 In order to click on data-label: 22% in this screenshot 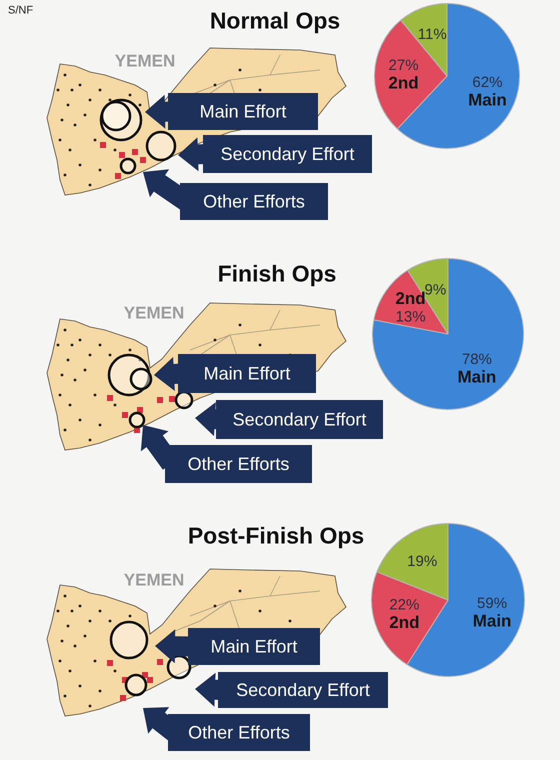, I will do `click(404, 605)`.